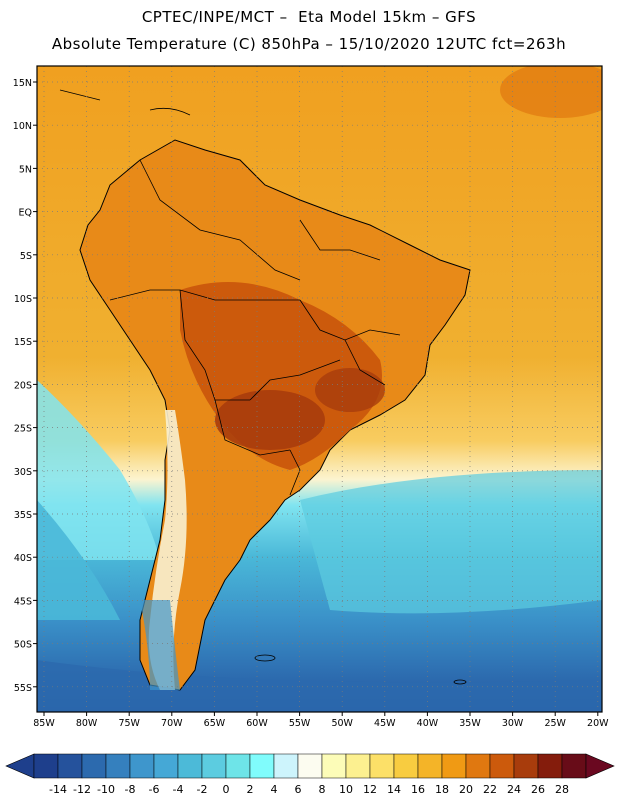 This screenshot has width=618, height=804. Describe the element at coordinates (442, 789) in the screenshot. I see `legend-label: 18` at that location.